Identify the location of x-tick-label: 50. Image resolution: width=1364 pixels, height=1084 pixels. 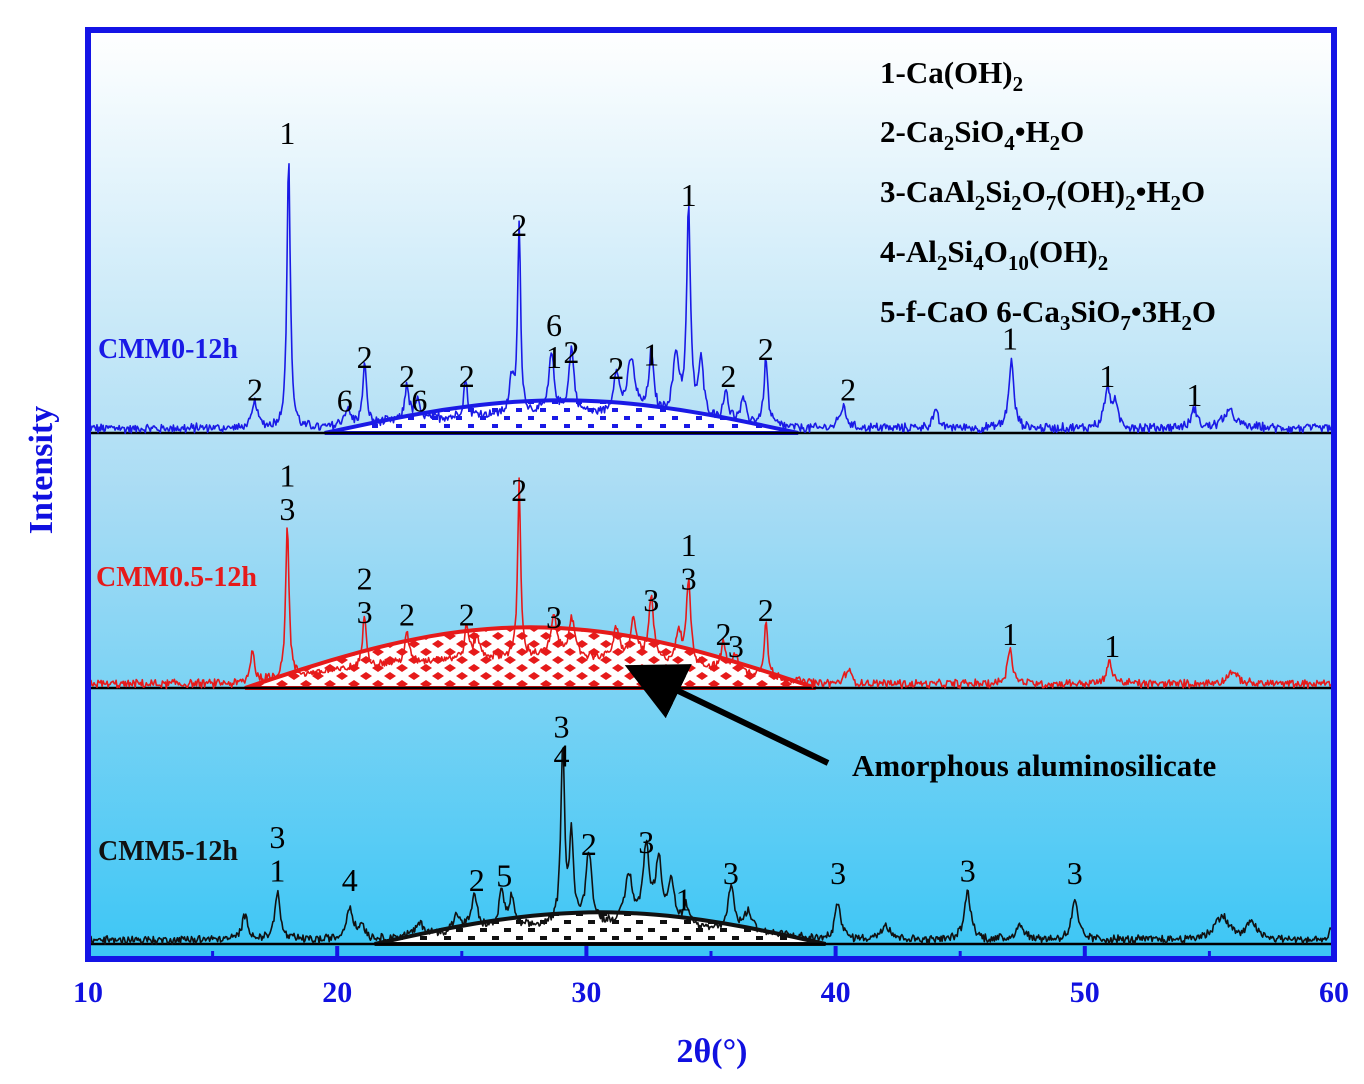
(1085, 992).